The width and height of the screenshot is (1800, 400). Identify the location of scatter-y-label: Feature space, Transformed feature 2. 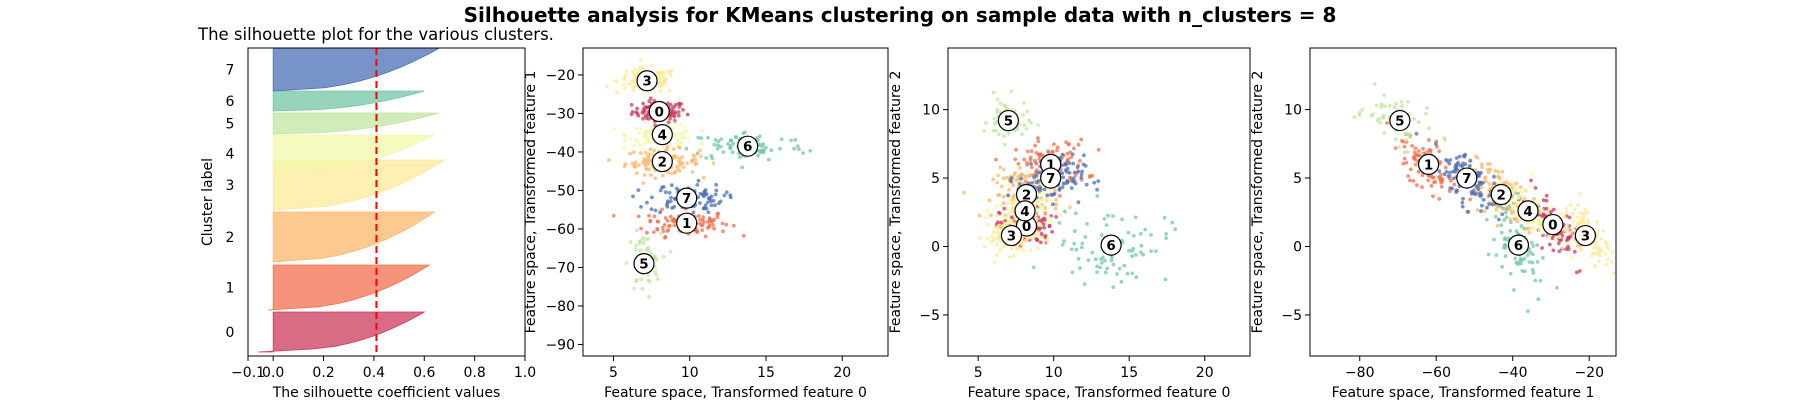
(896, 202).